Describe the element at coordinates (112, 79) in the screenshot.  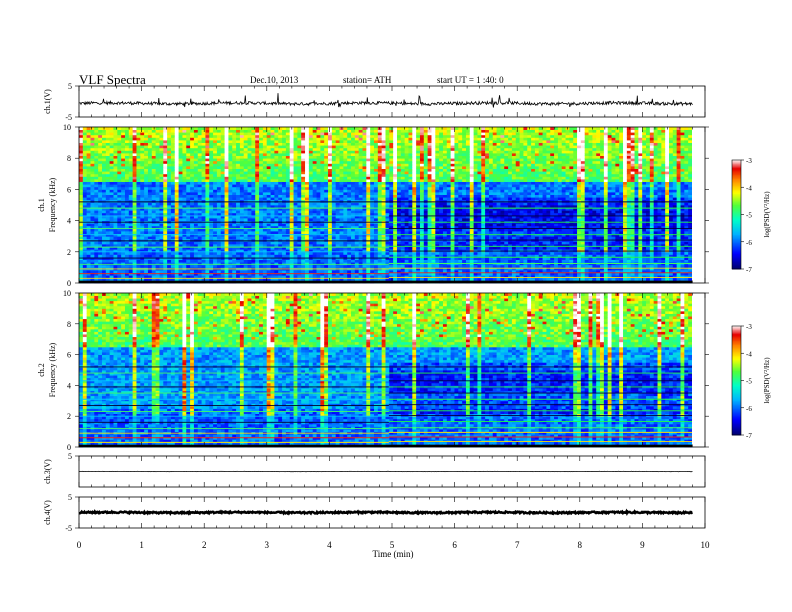
I see `figure-title: VLF Spectra` at that location.